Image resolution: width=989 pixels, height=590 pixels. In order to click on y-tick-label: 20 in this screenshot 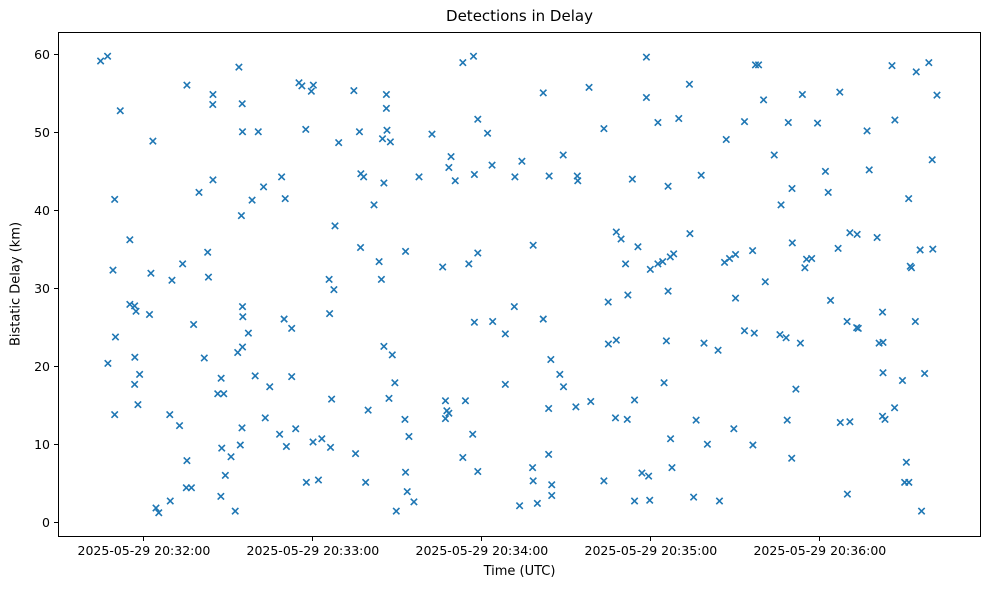, I will do `click(42, 366)`.